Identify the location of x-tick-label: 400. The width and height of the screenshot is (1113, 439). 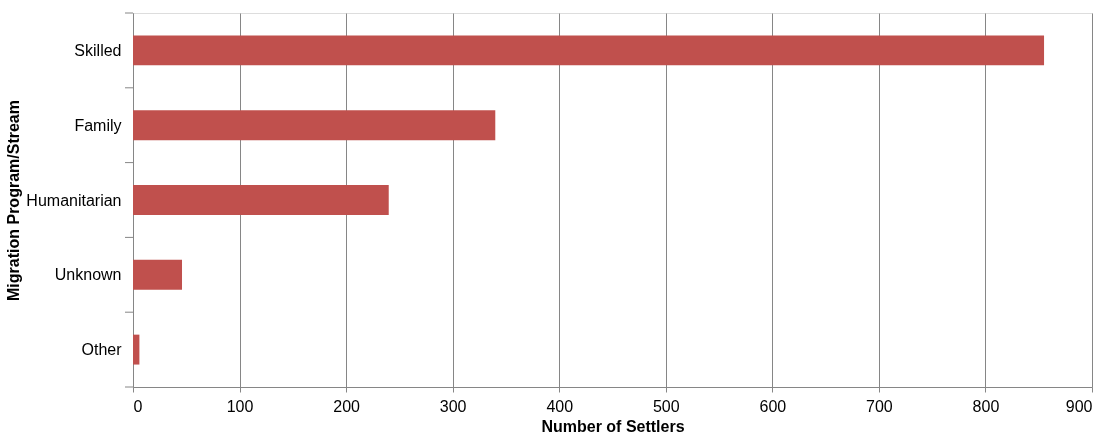
(560, 406).